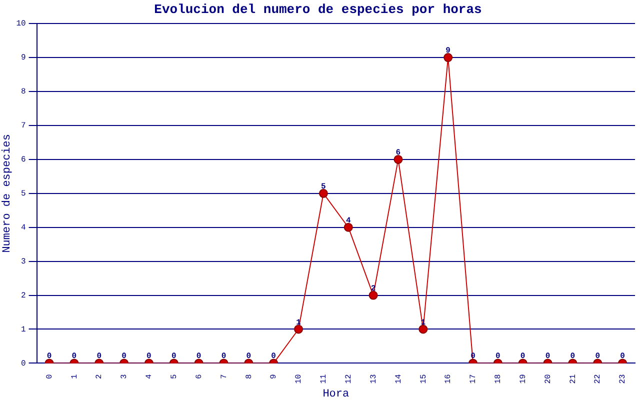 The width and height of the screenshot is (640, 400). What do you see at coordinates (75, 377) in the screenshot?
I see `x-tick-label: 1` at bounding box center [75, 377].